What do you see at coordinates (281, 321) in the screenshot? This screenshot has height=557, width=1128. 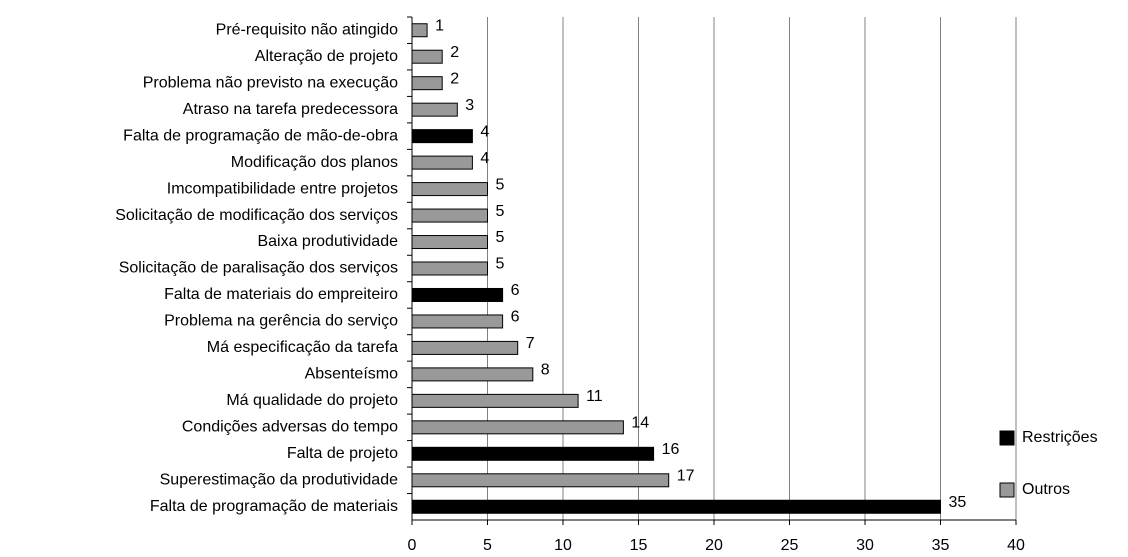 I see `y-tick-label: Problema na gerência do serviço` at bounding box center [281, 321].